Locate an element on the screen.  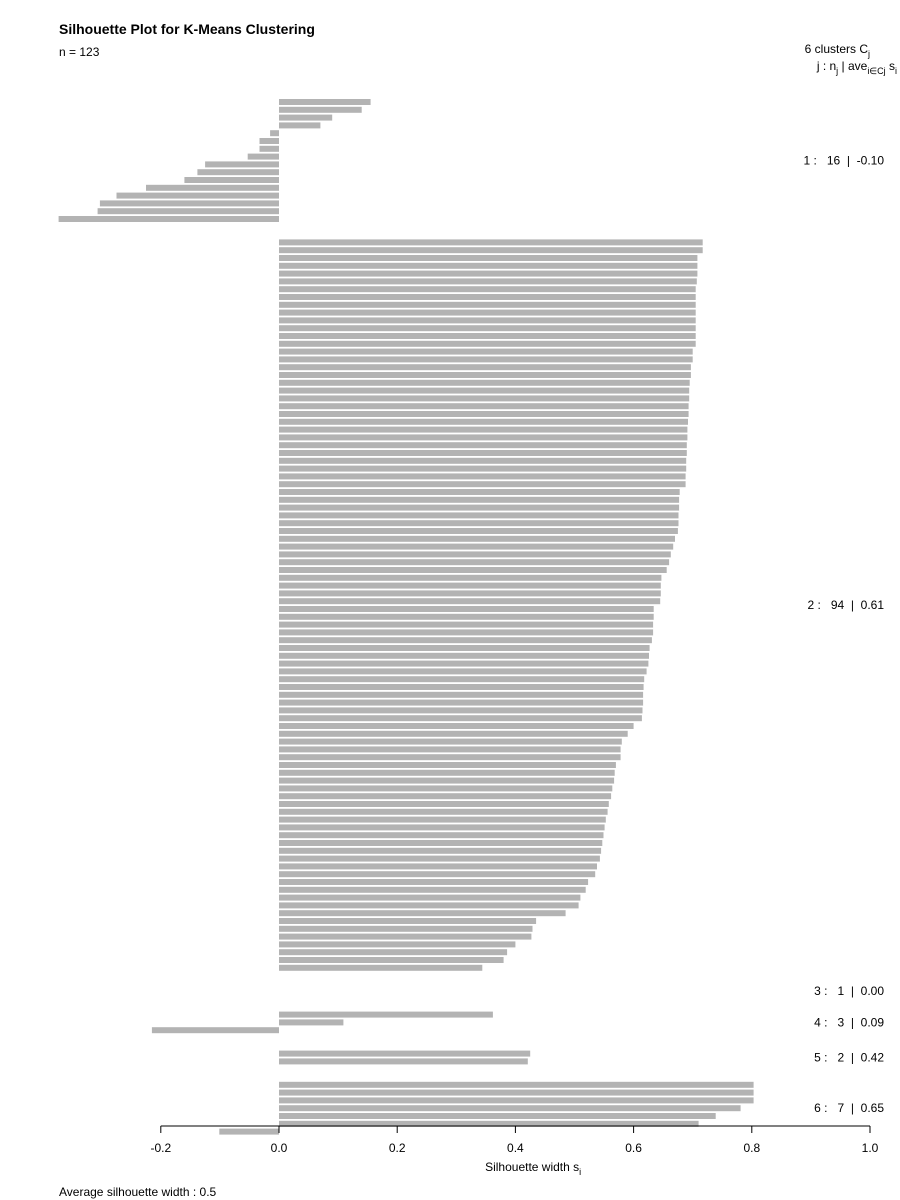
legend-col-j: j : n is located at coordinates (826, 66).